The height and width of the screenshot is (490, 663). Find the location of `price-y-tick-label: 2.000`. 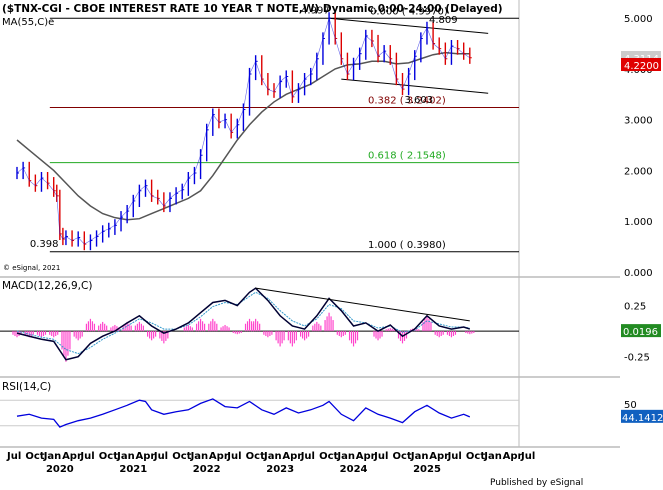

price-y-tick-label: 2.000 is located at coordinates (638, 171).